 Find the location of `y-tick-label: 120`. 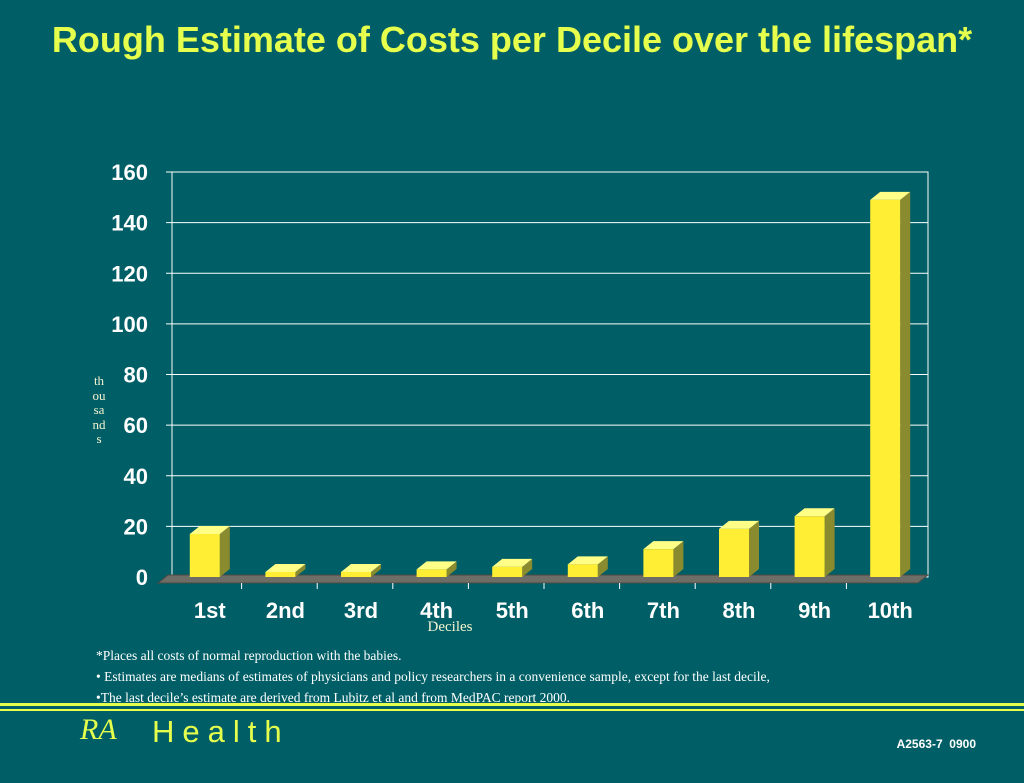

y-tick-label: 120 is located at coordinates (129, 273).